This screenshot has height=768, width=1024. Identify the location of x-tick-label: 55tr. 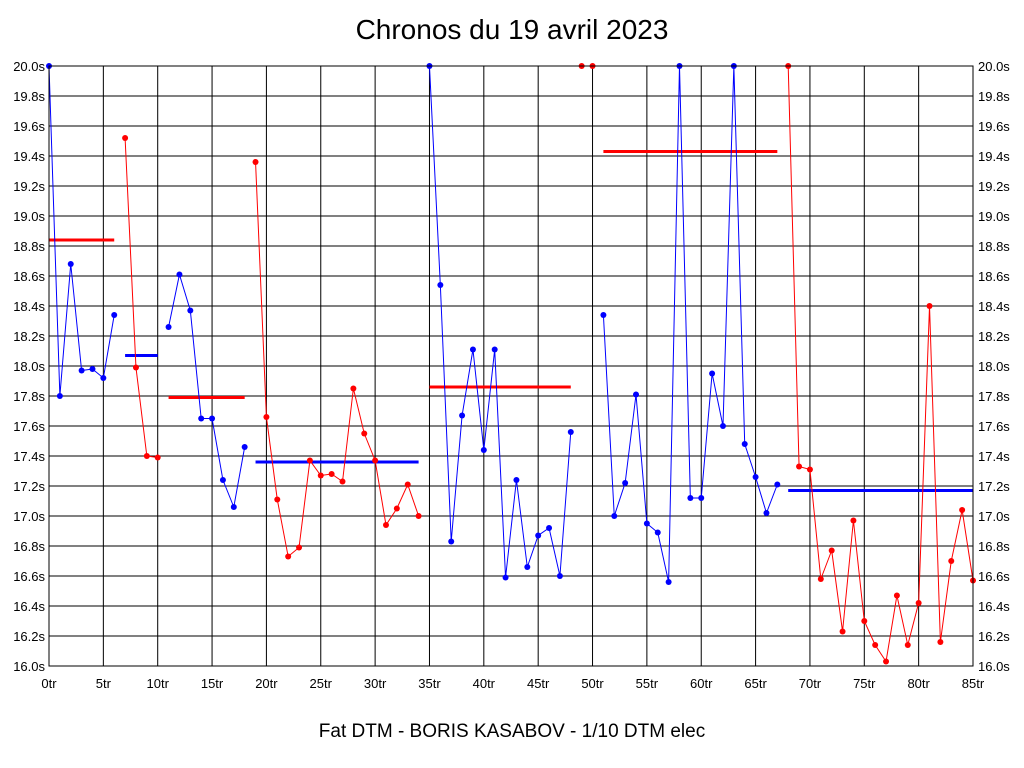
(647, 683).